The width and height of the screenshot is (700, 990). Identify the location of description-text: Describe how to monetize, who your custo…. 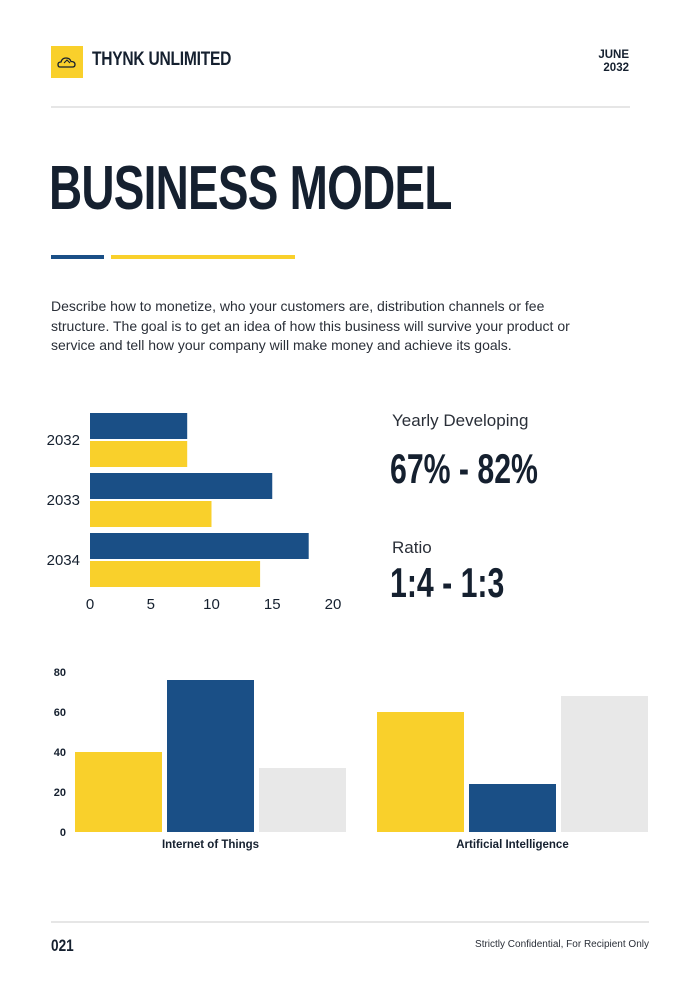
(310, 325).